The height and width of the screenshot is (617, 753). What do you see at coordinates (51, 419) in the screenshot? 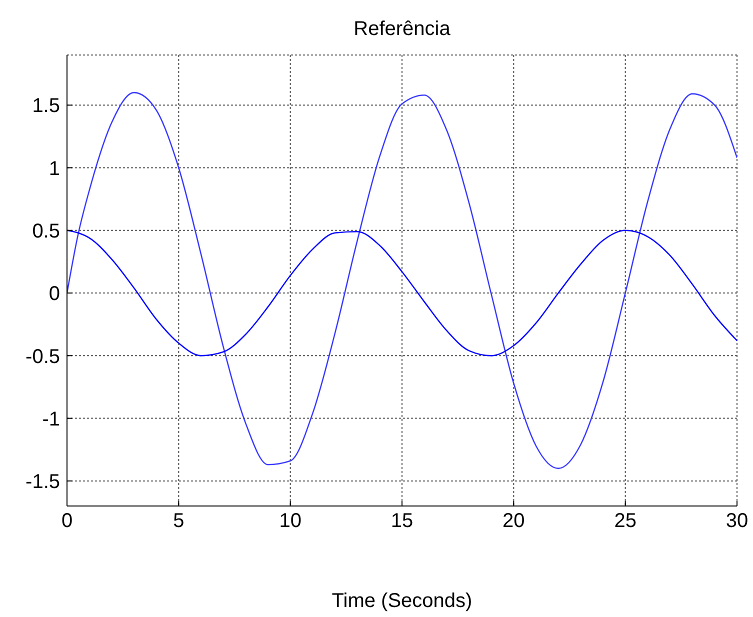
I see `y-tick-label: -1` at bounding box center [51, 419].